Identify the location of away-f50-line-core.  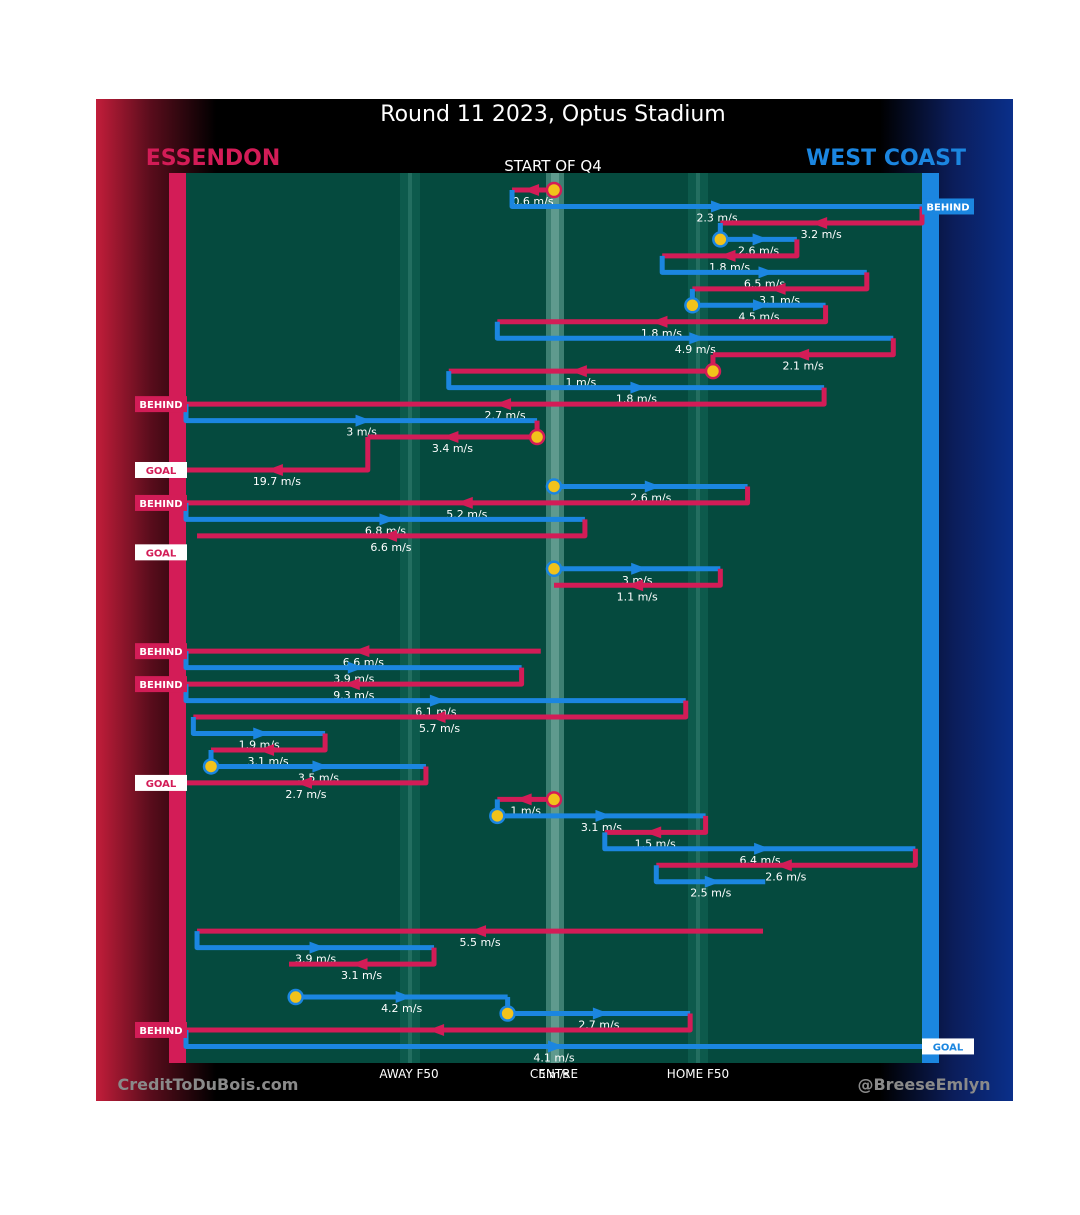
(410, 618).